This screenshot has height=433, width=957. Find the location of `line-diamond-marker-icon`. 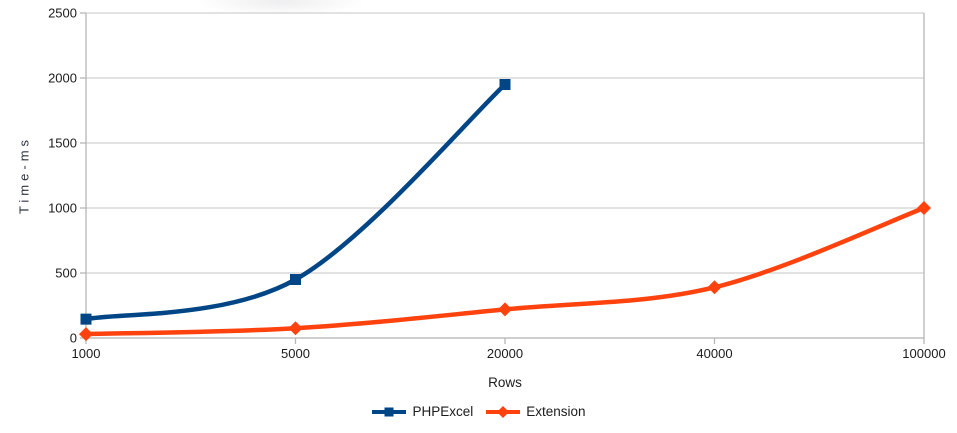

line-diamond-marker-icon is located at coordinates (503, 412).